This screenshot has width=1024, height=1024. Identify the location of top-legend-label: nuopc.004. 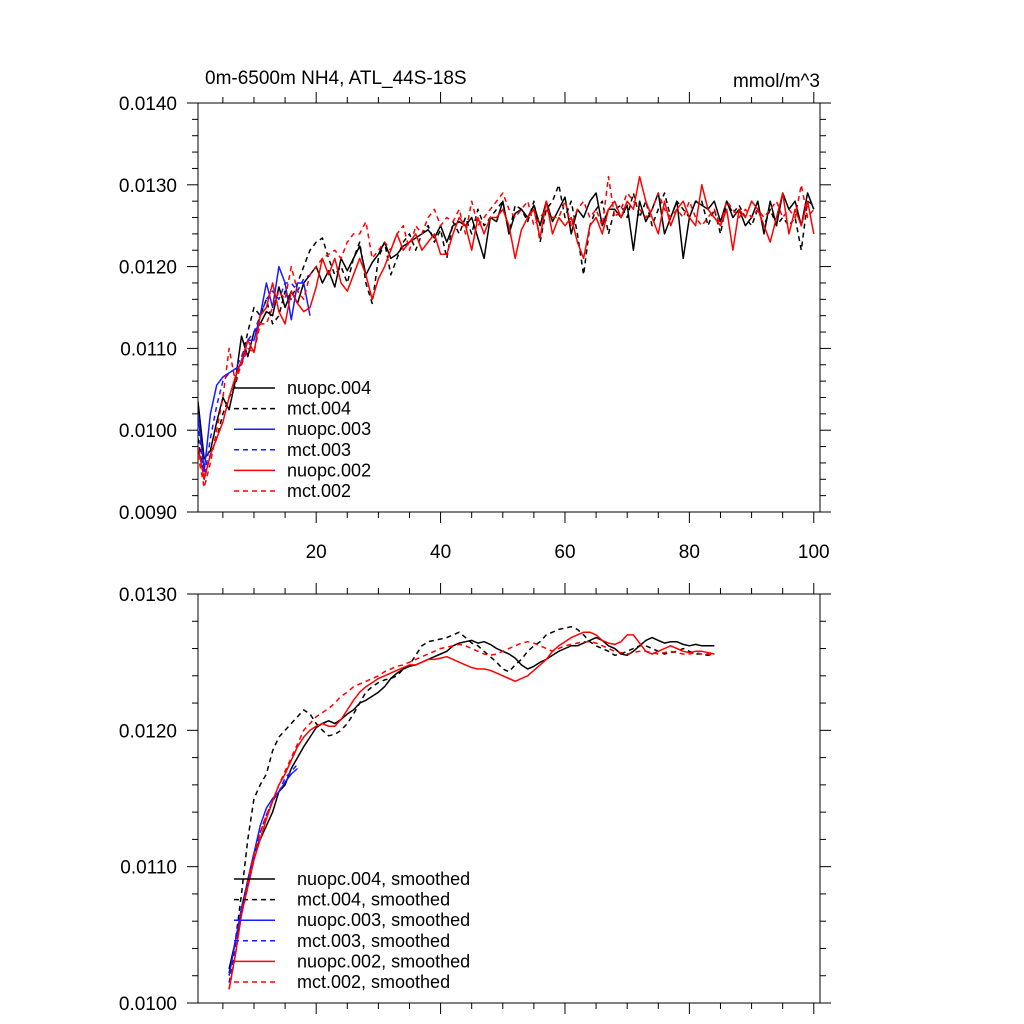
(329, 388).